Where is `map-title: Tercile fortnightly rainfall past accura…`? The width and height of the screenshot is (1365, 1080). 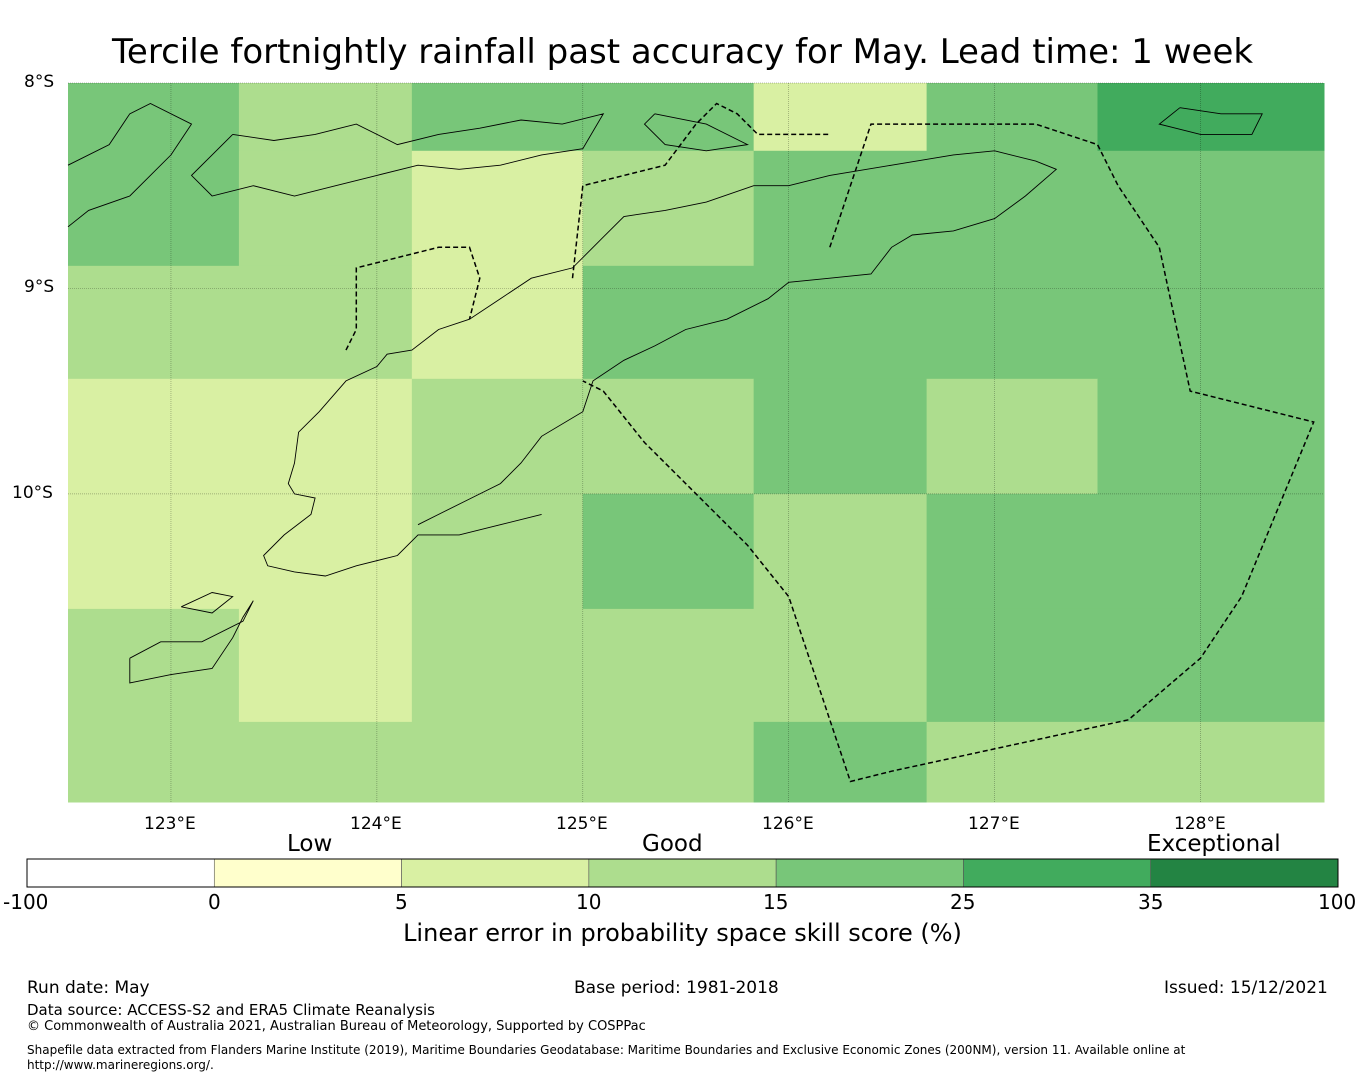
map-title: Tercile fortnightly rainfall past accura… is located at coordinates (682, 52).